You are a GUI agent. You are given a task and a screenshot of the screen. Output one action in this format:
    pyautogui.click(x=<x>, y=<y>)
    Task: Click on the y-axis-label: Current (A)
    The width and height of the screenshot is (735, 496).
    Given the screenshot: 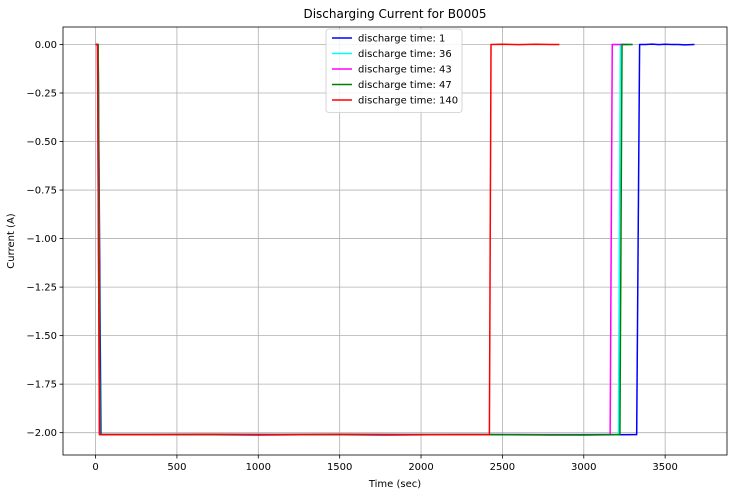 What is the action you would take?
    pyautogui.click(x=11, y=240)
    